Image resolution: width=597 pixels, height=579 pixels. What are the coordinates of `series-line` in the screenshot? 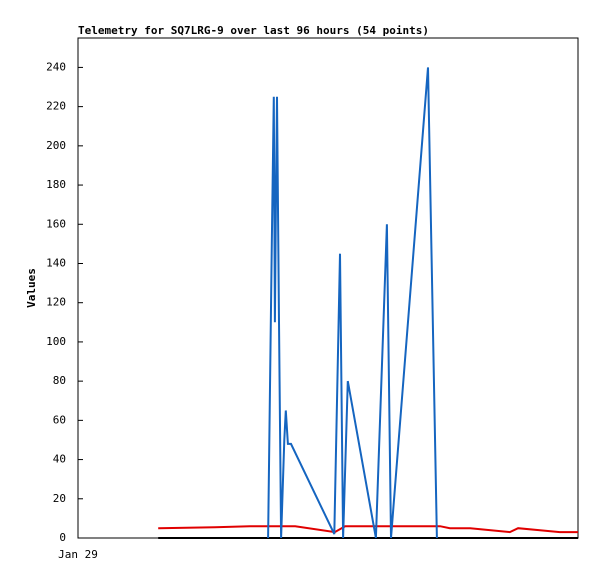 It's located at (368, 529).